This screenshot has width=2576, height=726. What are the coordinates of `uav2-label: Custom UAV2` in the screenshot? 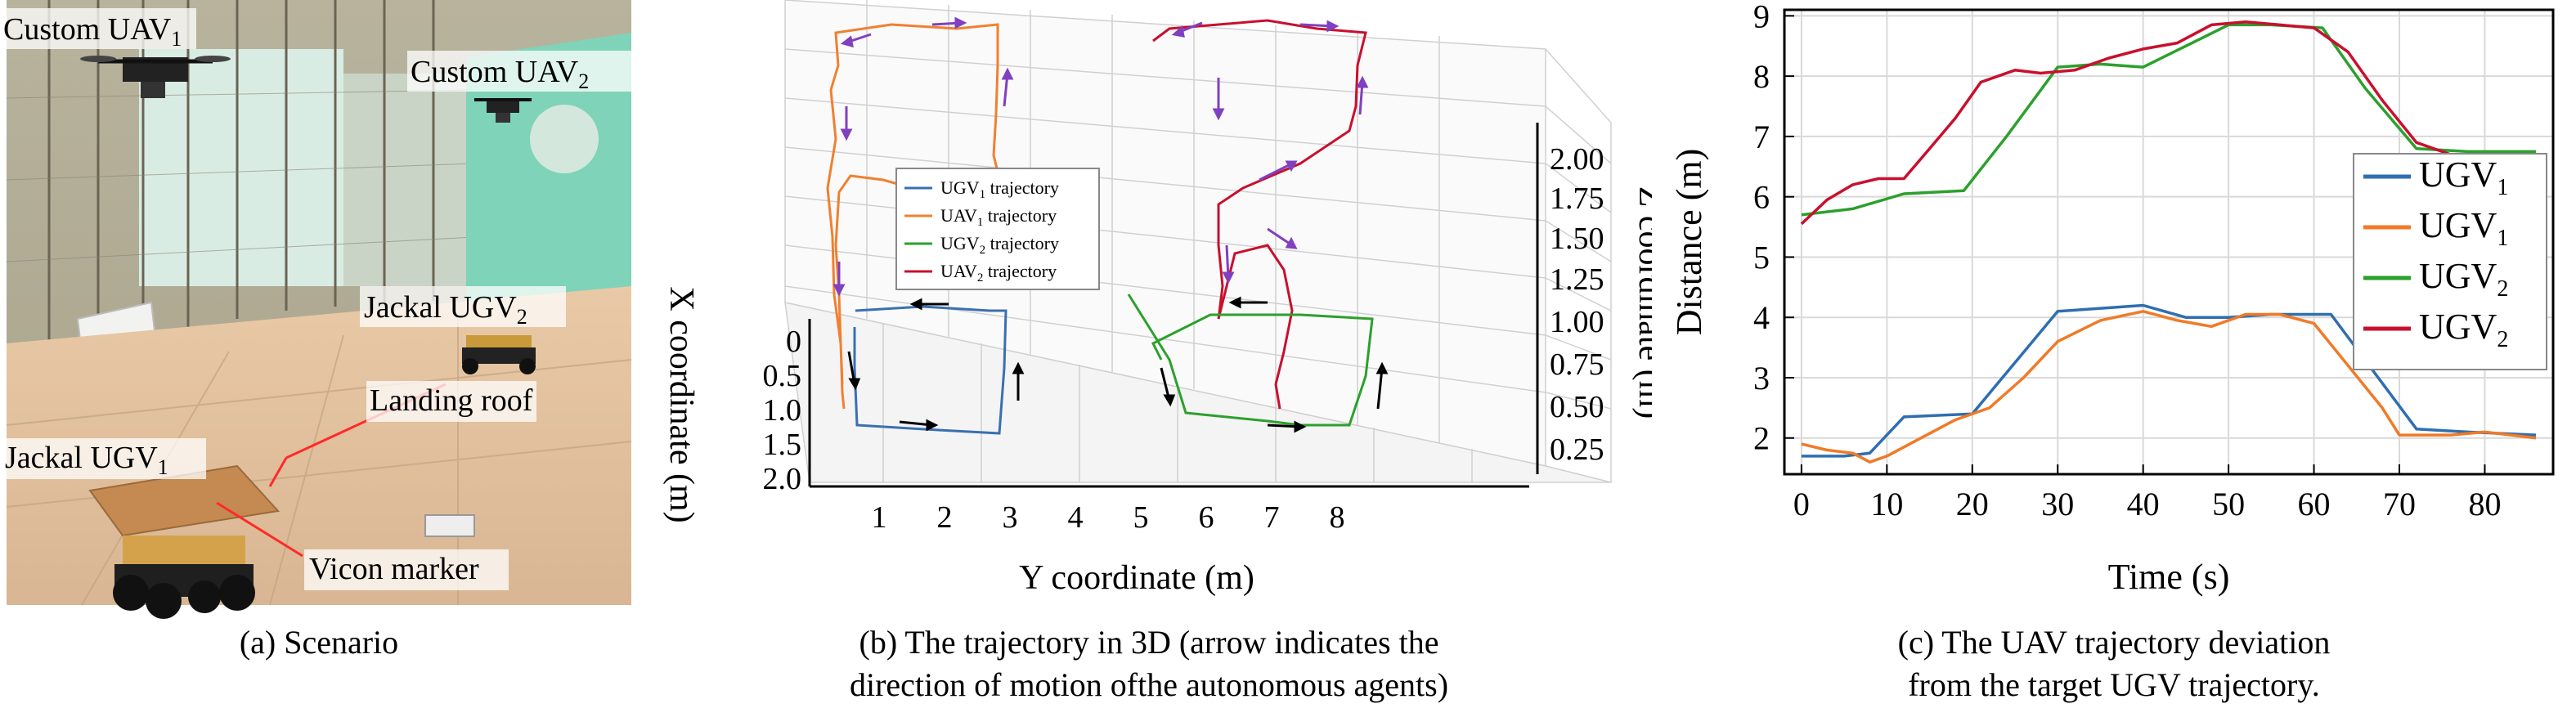 It's located at (500, 74).